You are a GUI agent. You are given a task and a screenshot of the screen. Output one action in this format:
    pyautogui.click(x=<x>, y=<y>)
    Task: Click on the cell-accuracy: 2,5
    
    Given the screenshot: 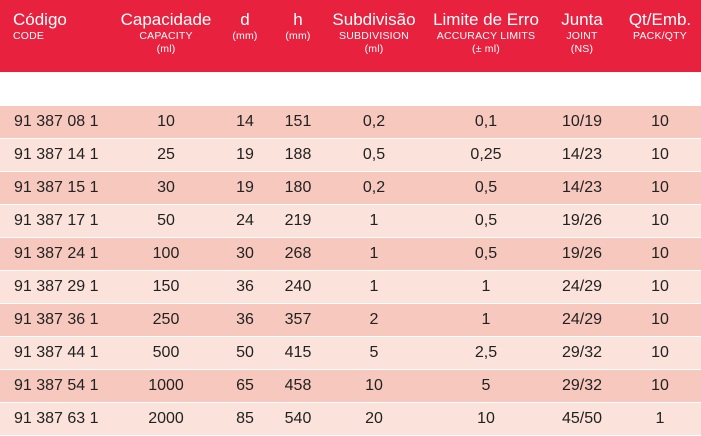 What is the action you would take?
    pyautogui.click(x=486, y=352)
    